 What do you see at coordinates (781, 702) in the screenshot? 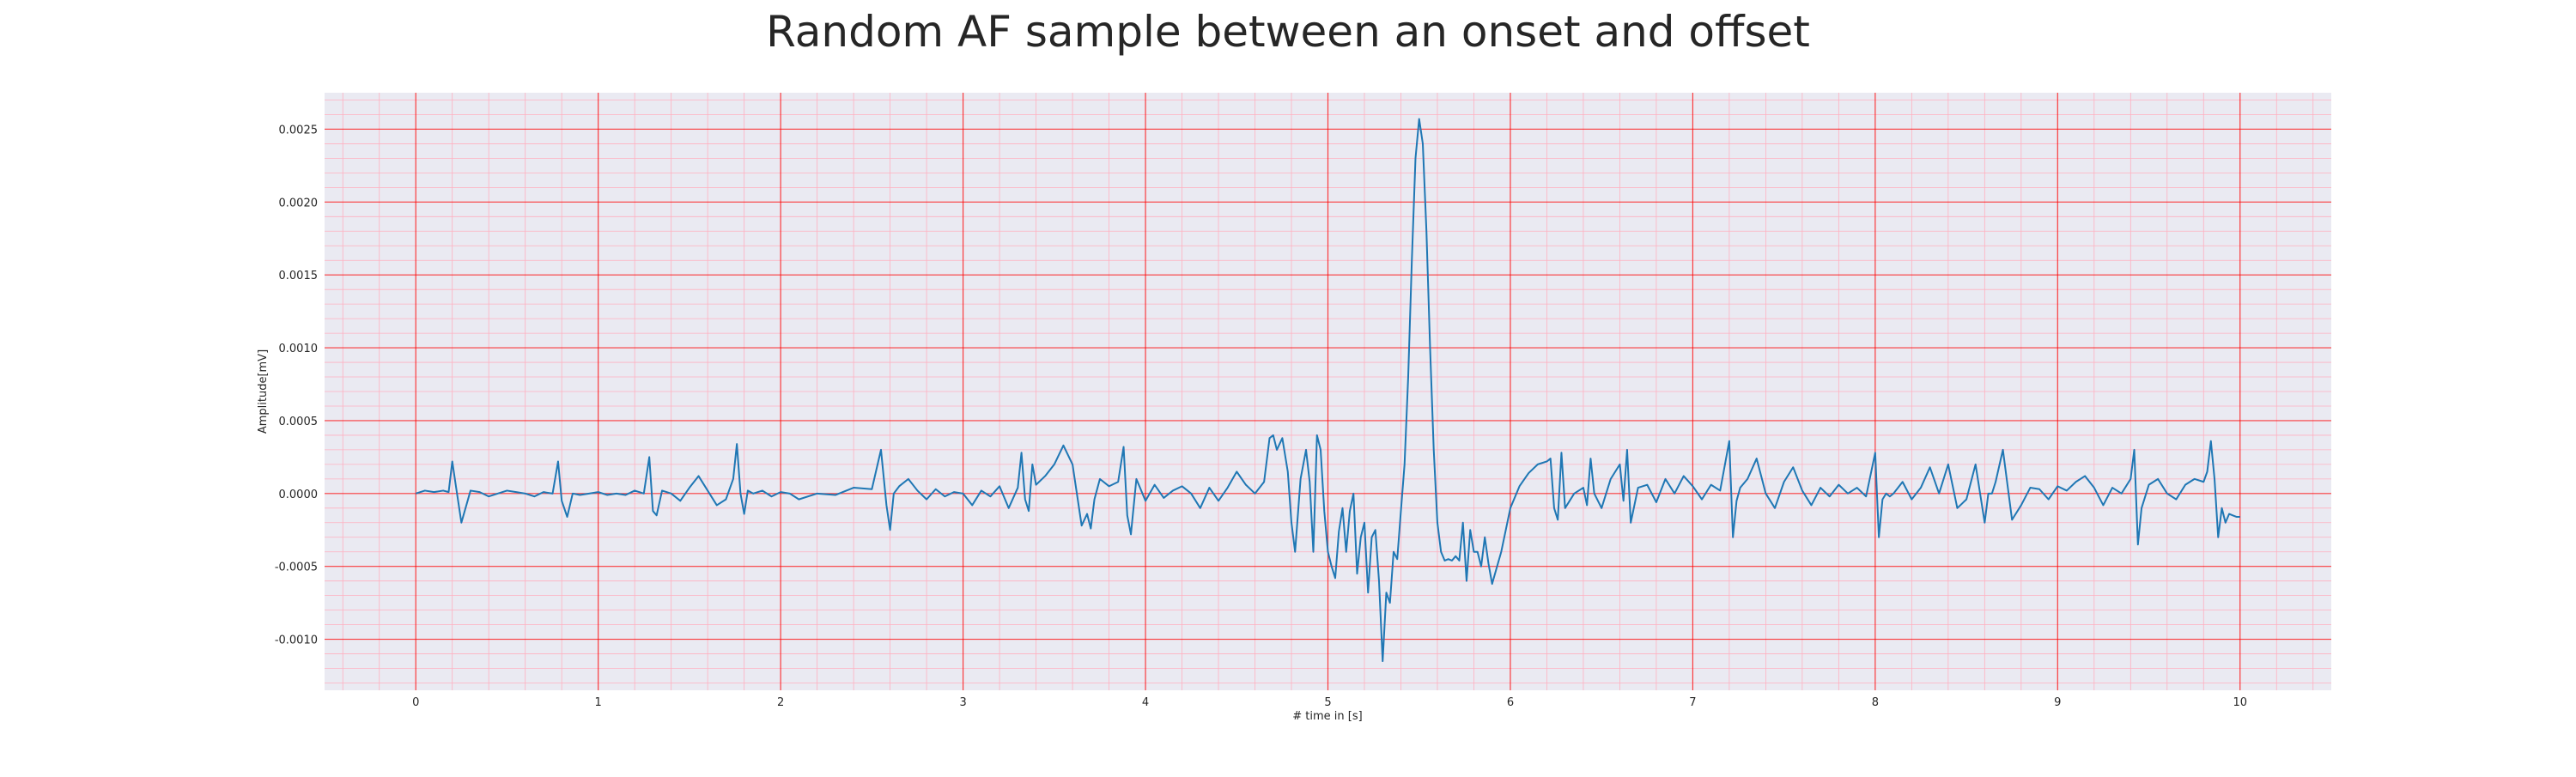
I see `x-tick-label: 2` at bounding box center [781, 702].